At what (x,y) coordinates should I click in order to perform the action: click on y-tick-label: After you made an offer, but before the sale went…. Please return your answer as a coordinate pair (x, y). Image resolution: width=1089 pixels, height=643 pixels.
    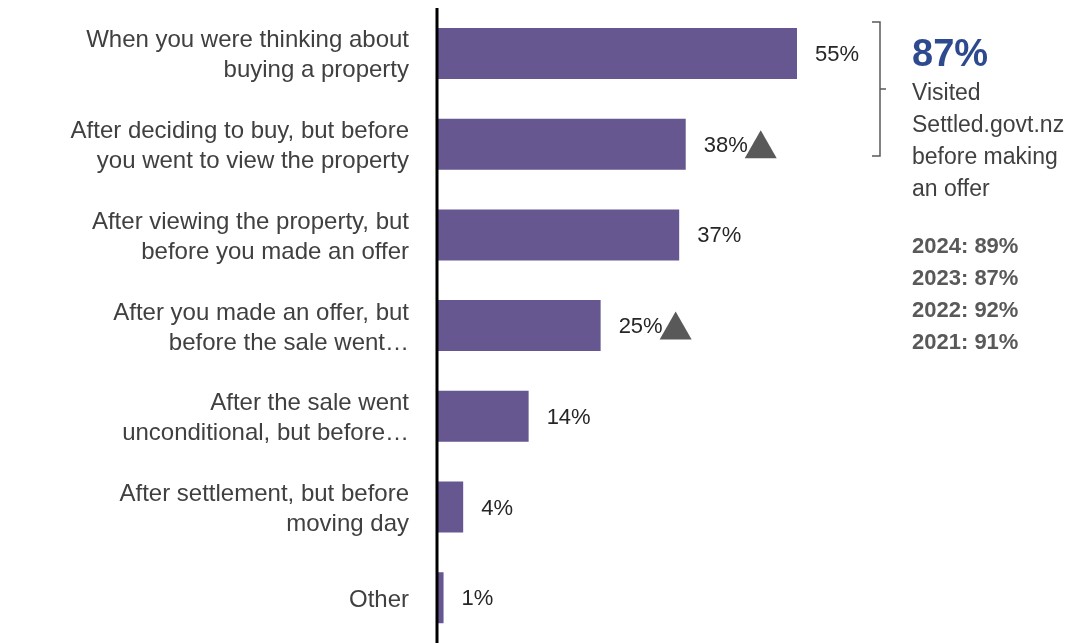
    Looking at the image, I should click on (261, 325).